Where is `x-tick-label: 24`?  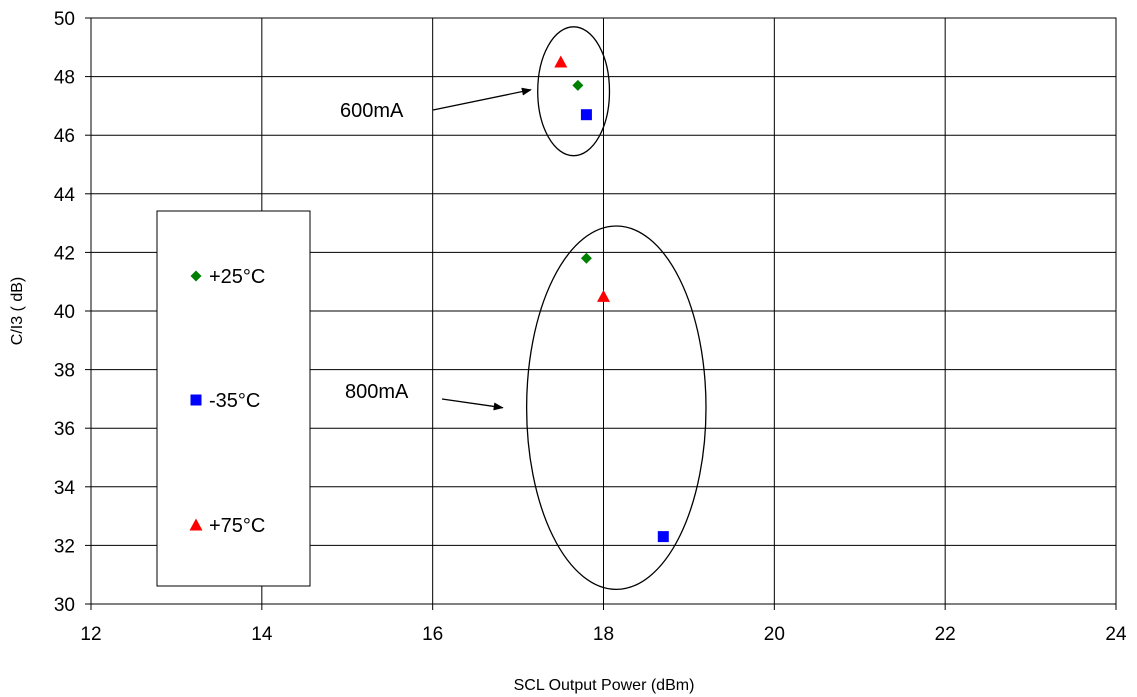 x-tick-label: 24 is located at coordinates (1116, 634).